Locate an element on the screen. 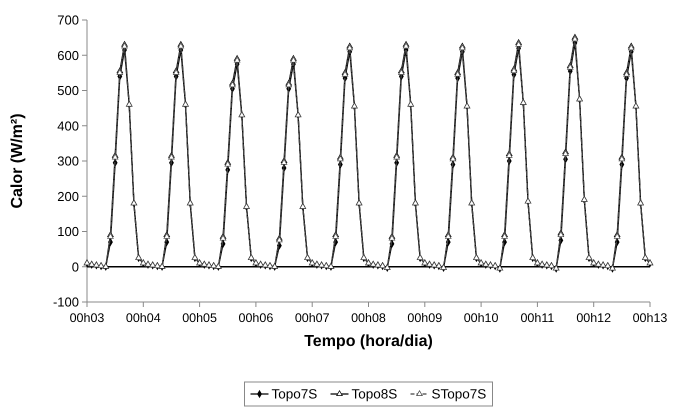 The height and width of the screenshot is (416, 691). y-tick-label: 0 is located at coordinates (75, 266).